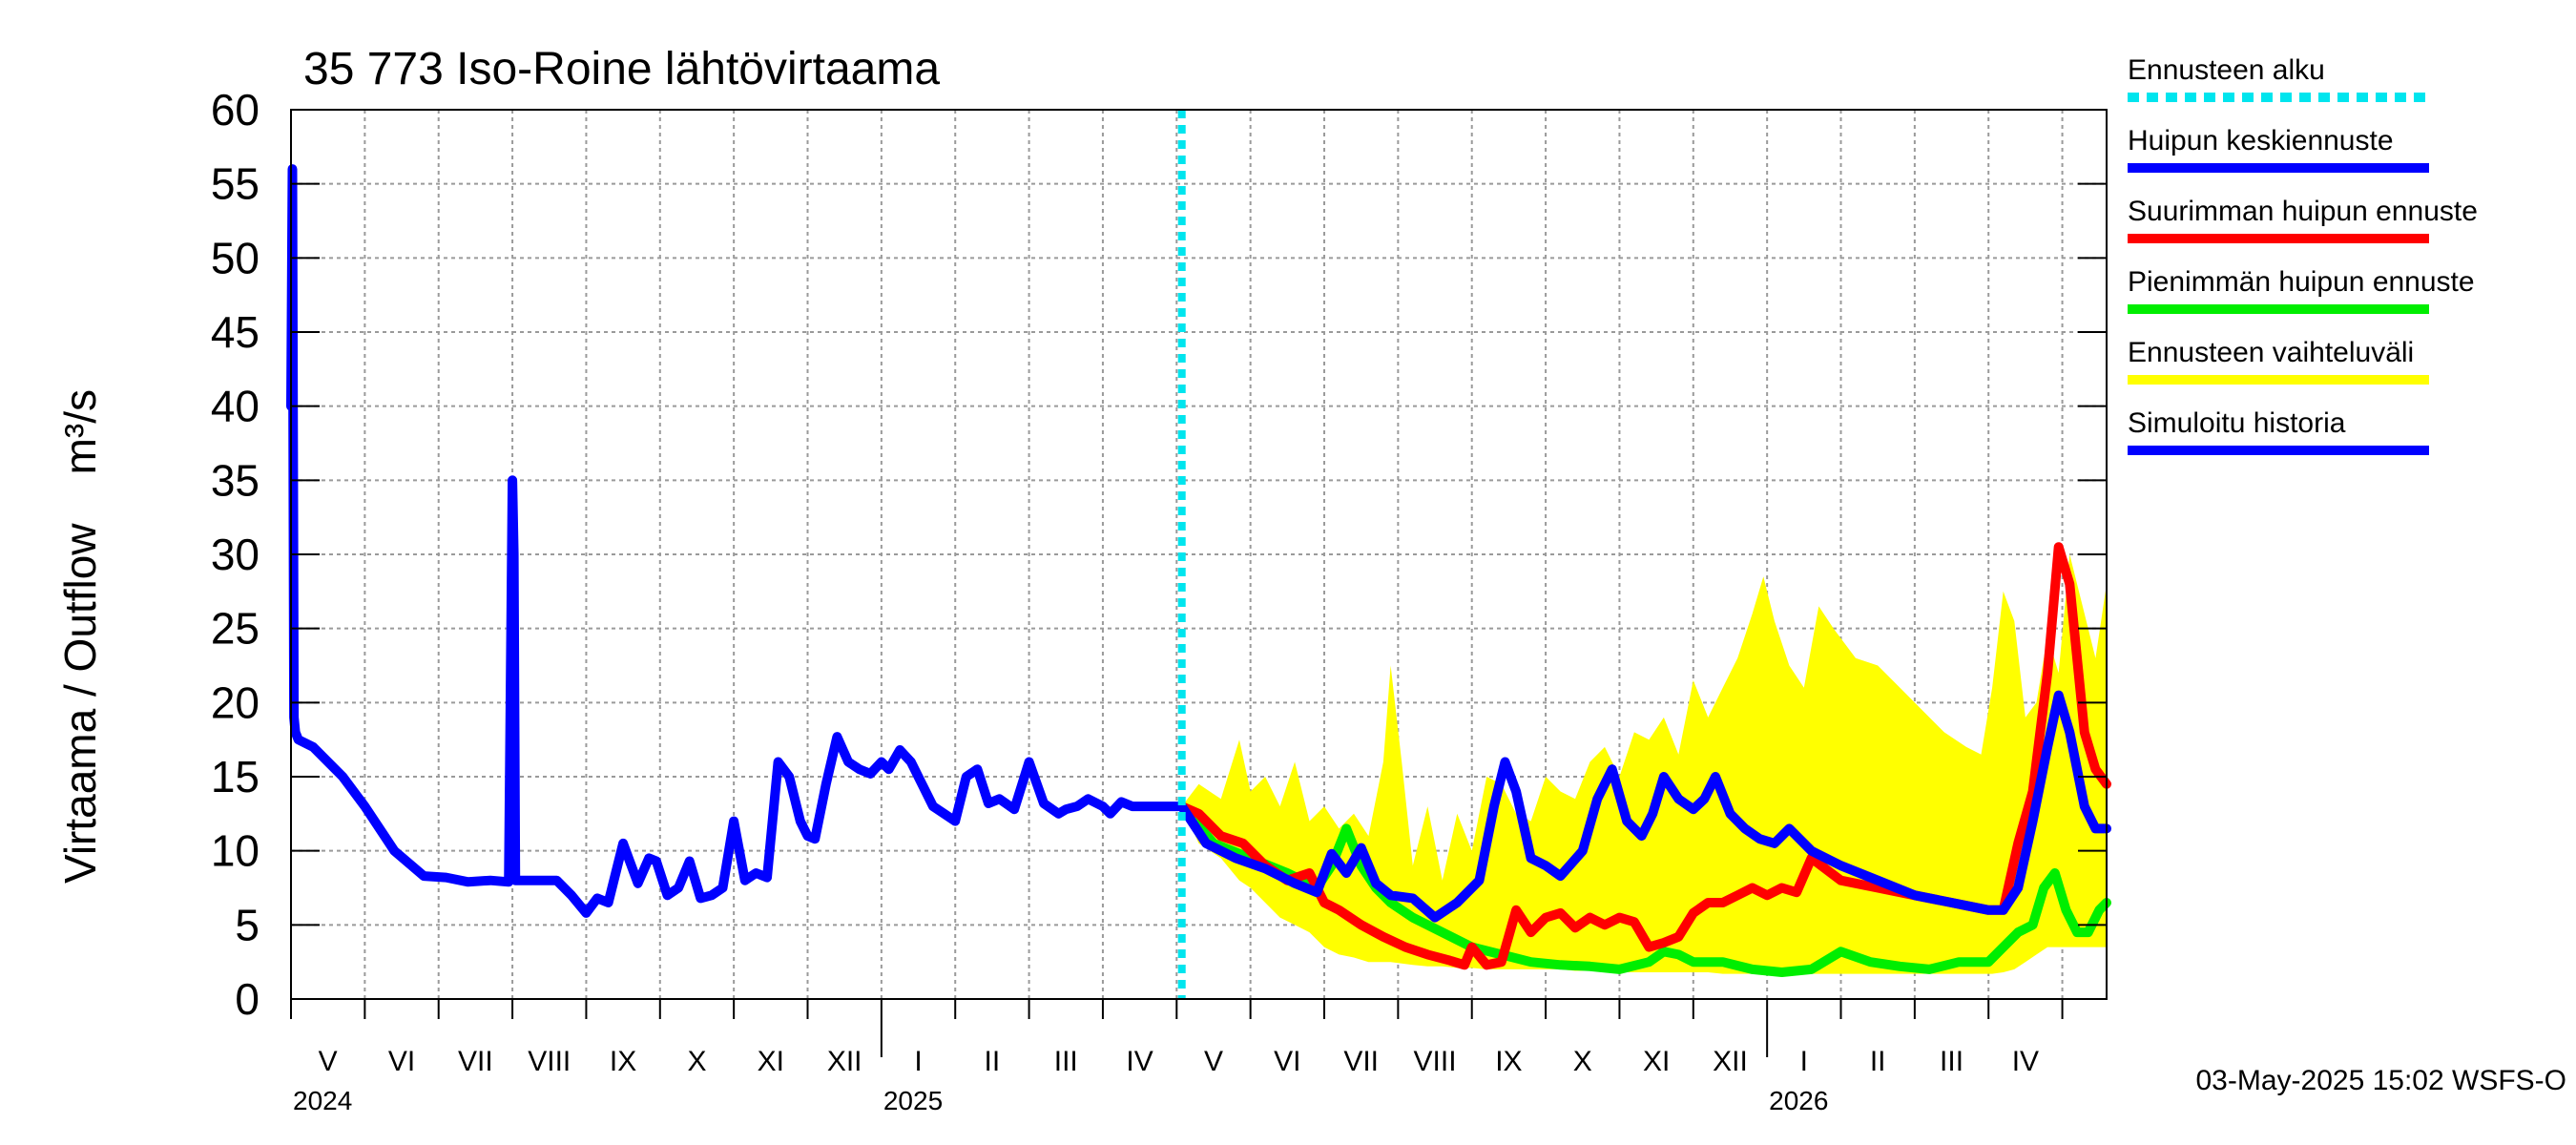 Image resolution: width=2576 pixels, height=1145 pixels. I want to click on legend-label: Suurimman huipun ennuste, so click(2303, 212).